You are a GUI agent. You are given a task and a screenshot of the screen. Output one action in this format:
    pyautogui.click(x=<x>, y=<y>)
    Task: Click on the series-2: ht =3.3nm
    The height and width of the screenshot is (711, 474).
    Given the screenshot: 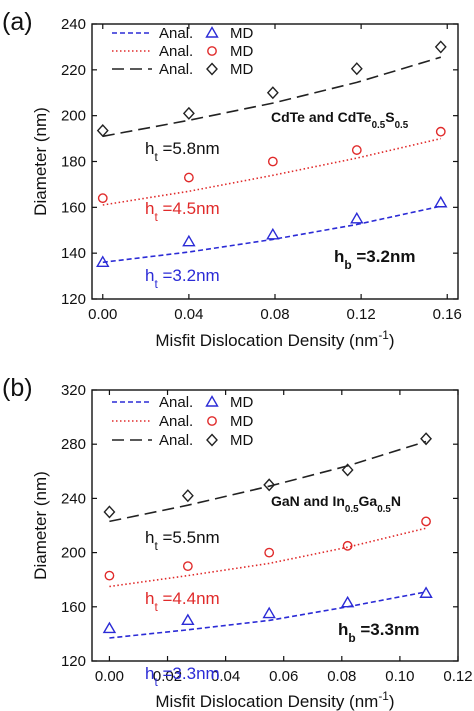 What is the action you would take?
    pyautogui.click(x=267, y=637)
    